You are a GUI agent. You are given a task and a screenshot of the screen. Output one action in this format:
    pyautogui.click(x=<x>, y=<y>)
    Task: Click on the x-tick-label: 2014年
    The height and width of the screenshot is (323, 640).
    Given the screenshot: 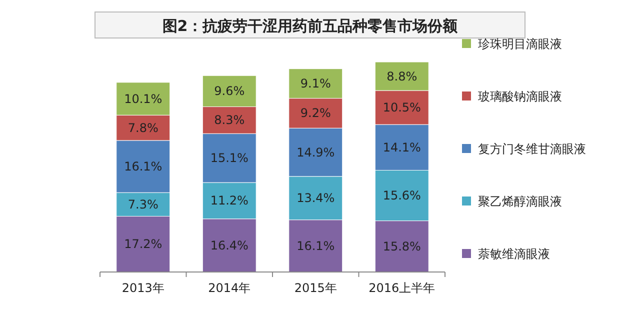 What is the action you would take?
    pyautogui.click(x=229, y=288)
    